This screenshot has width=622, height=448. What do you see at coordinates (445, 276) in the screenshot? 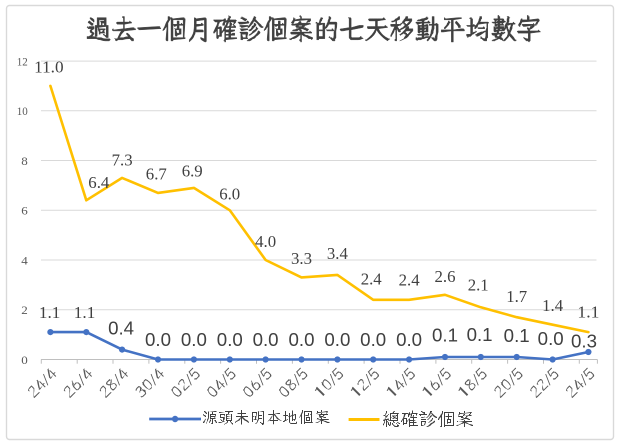
I see `svg-text: 2.6` at bounding box center [445, 276].